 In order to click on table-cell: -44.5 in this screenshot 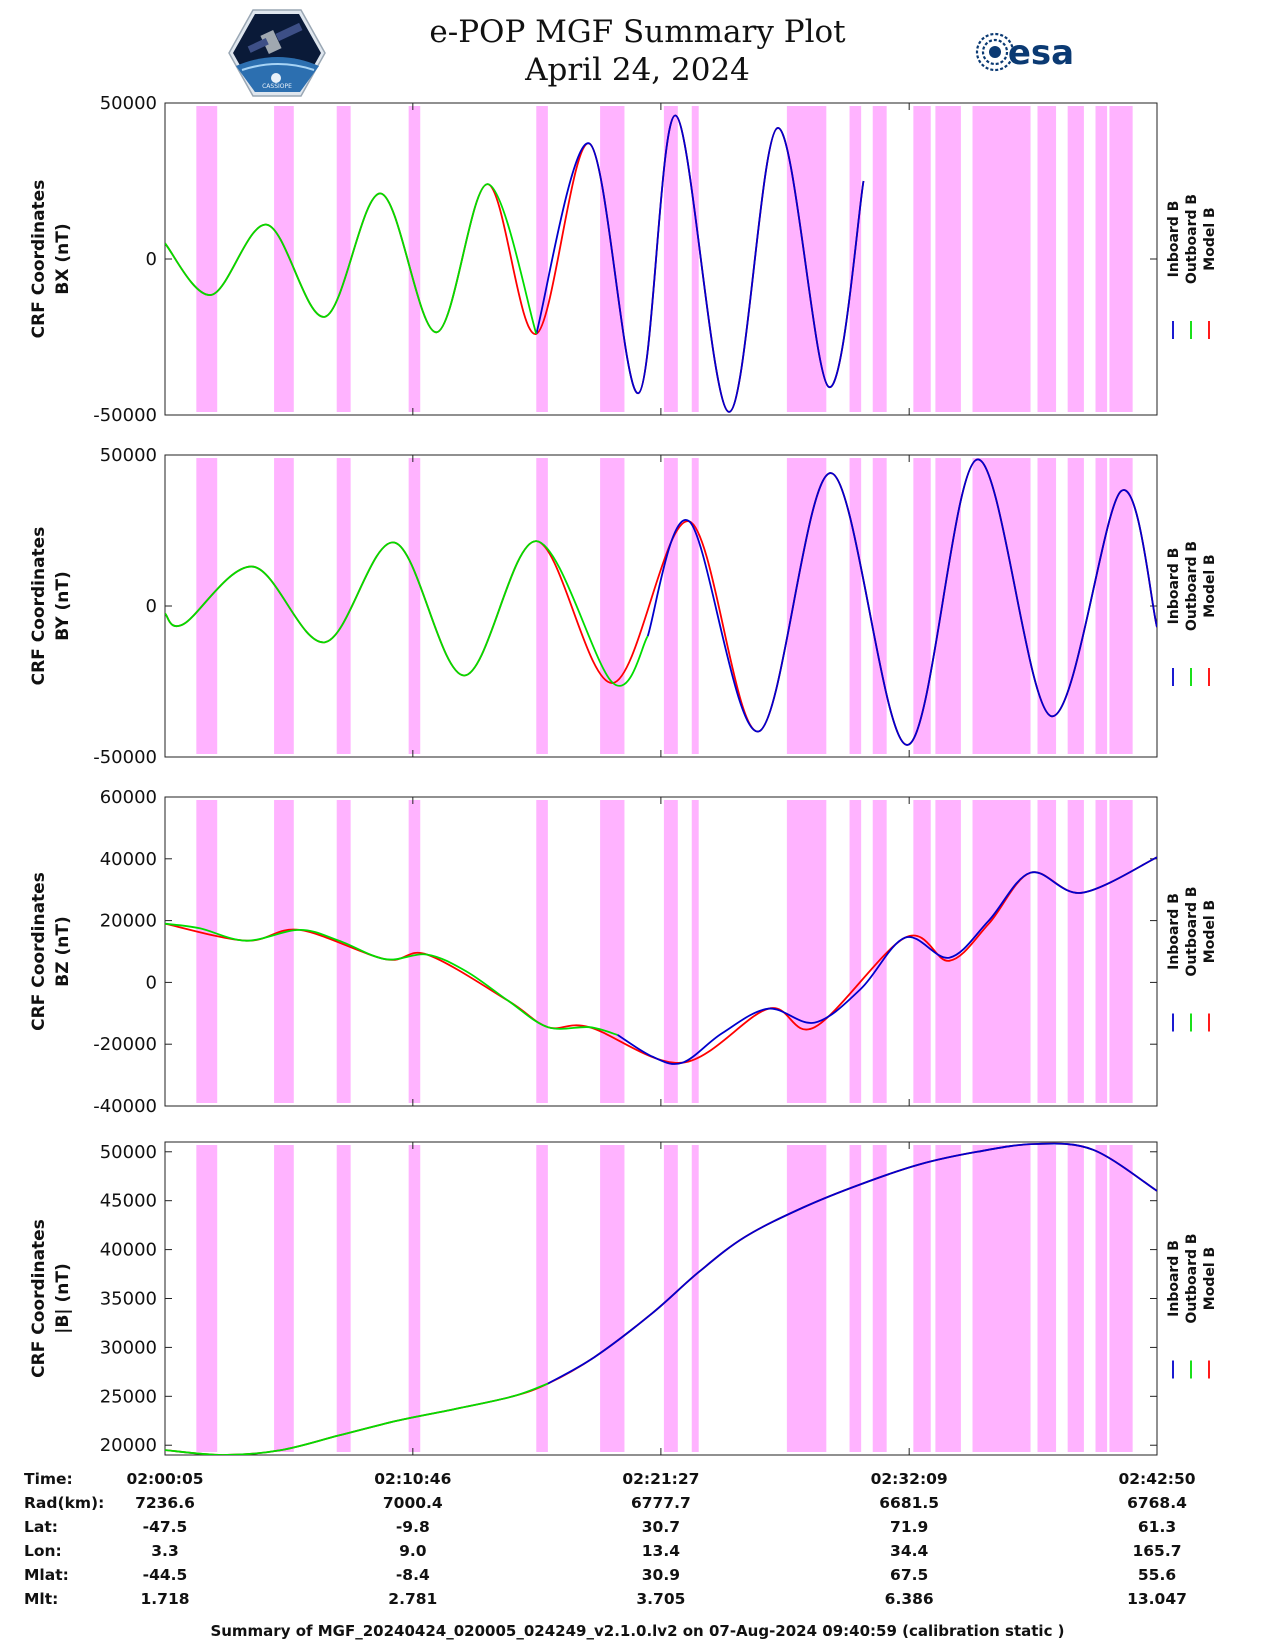, I will do `click(165, 1575)`.